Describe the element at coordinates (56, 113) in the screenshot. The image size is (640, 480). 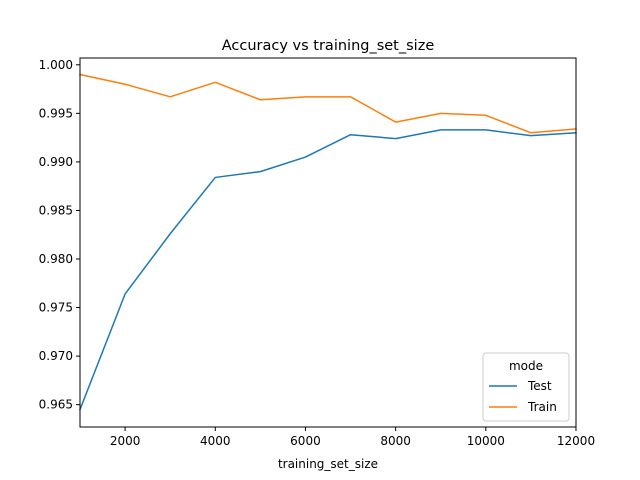
I see `y-tick-label: 0.995` at that location.